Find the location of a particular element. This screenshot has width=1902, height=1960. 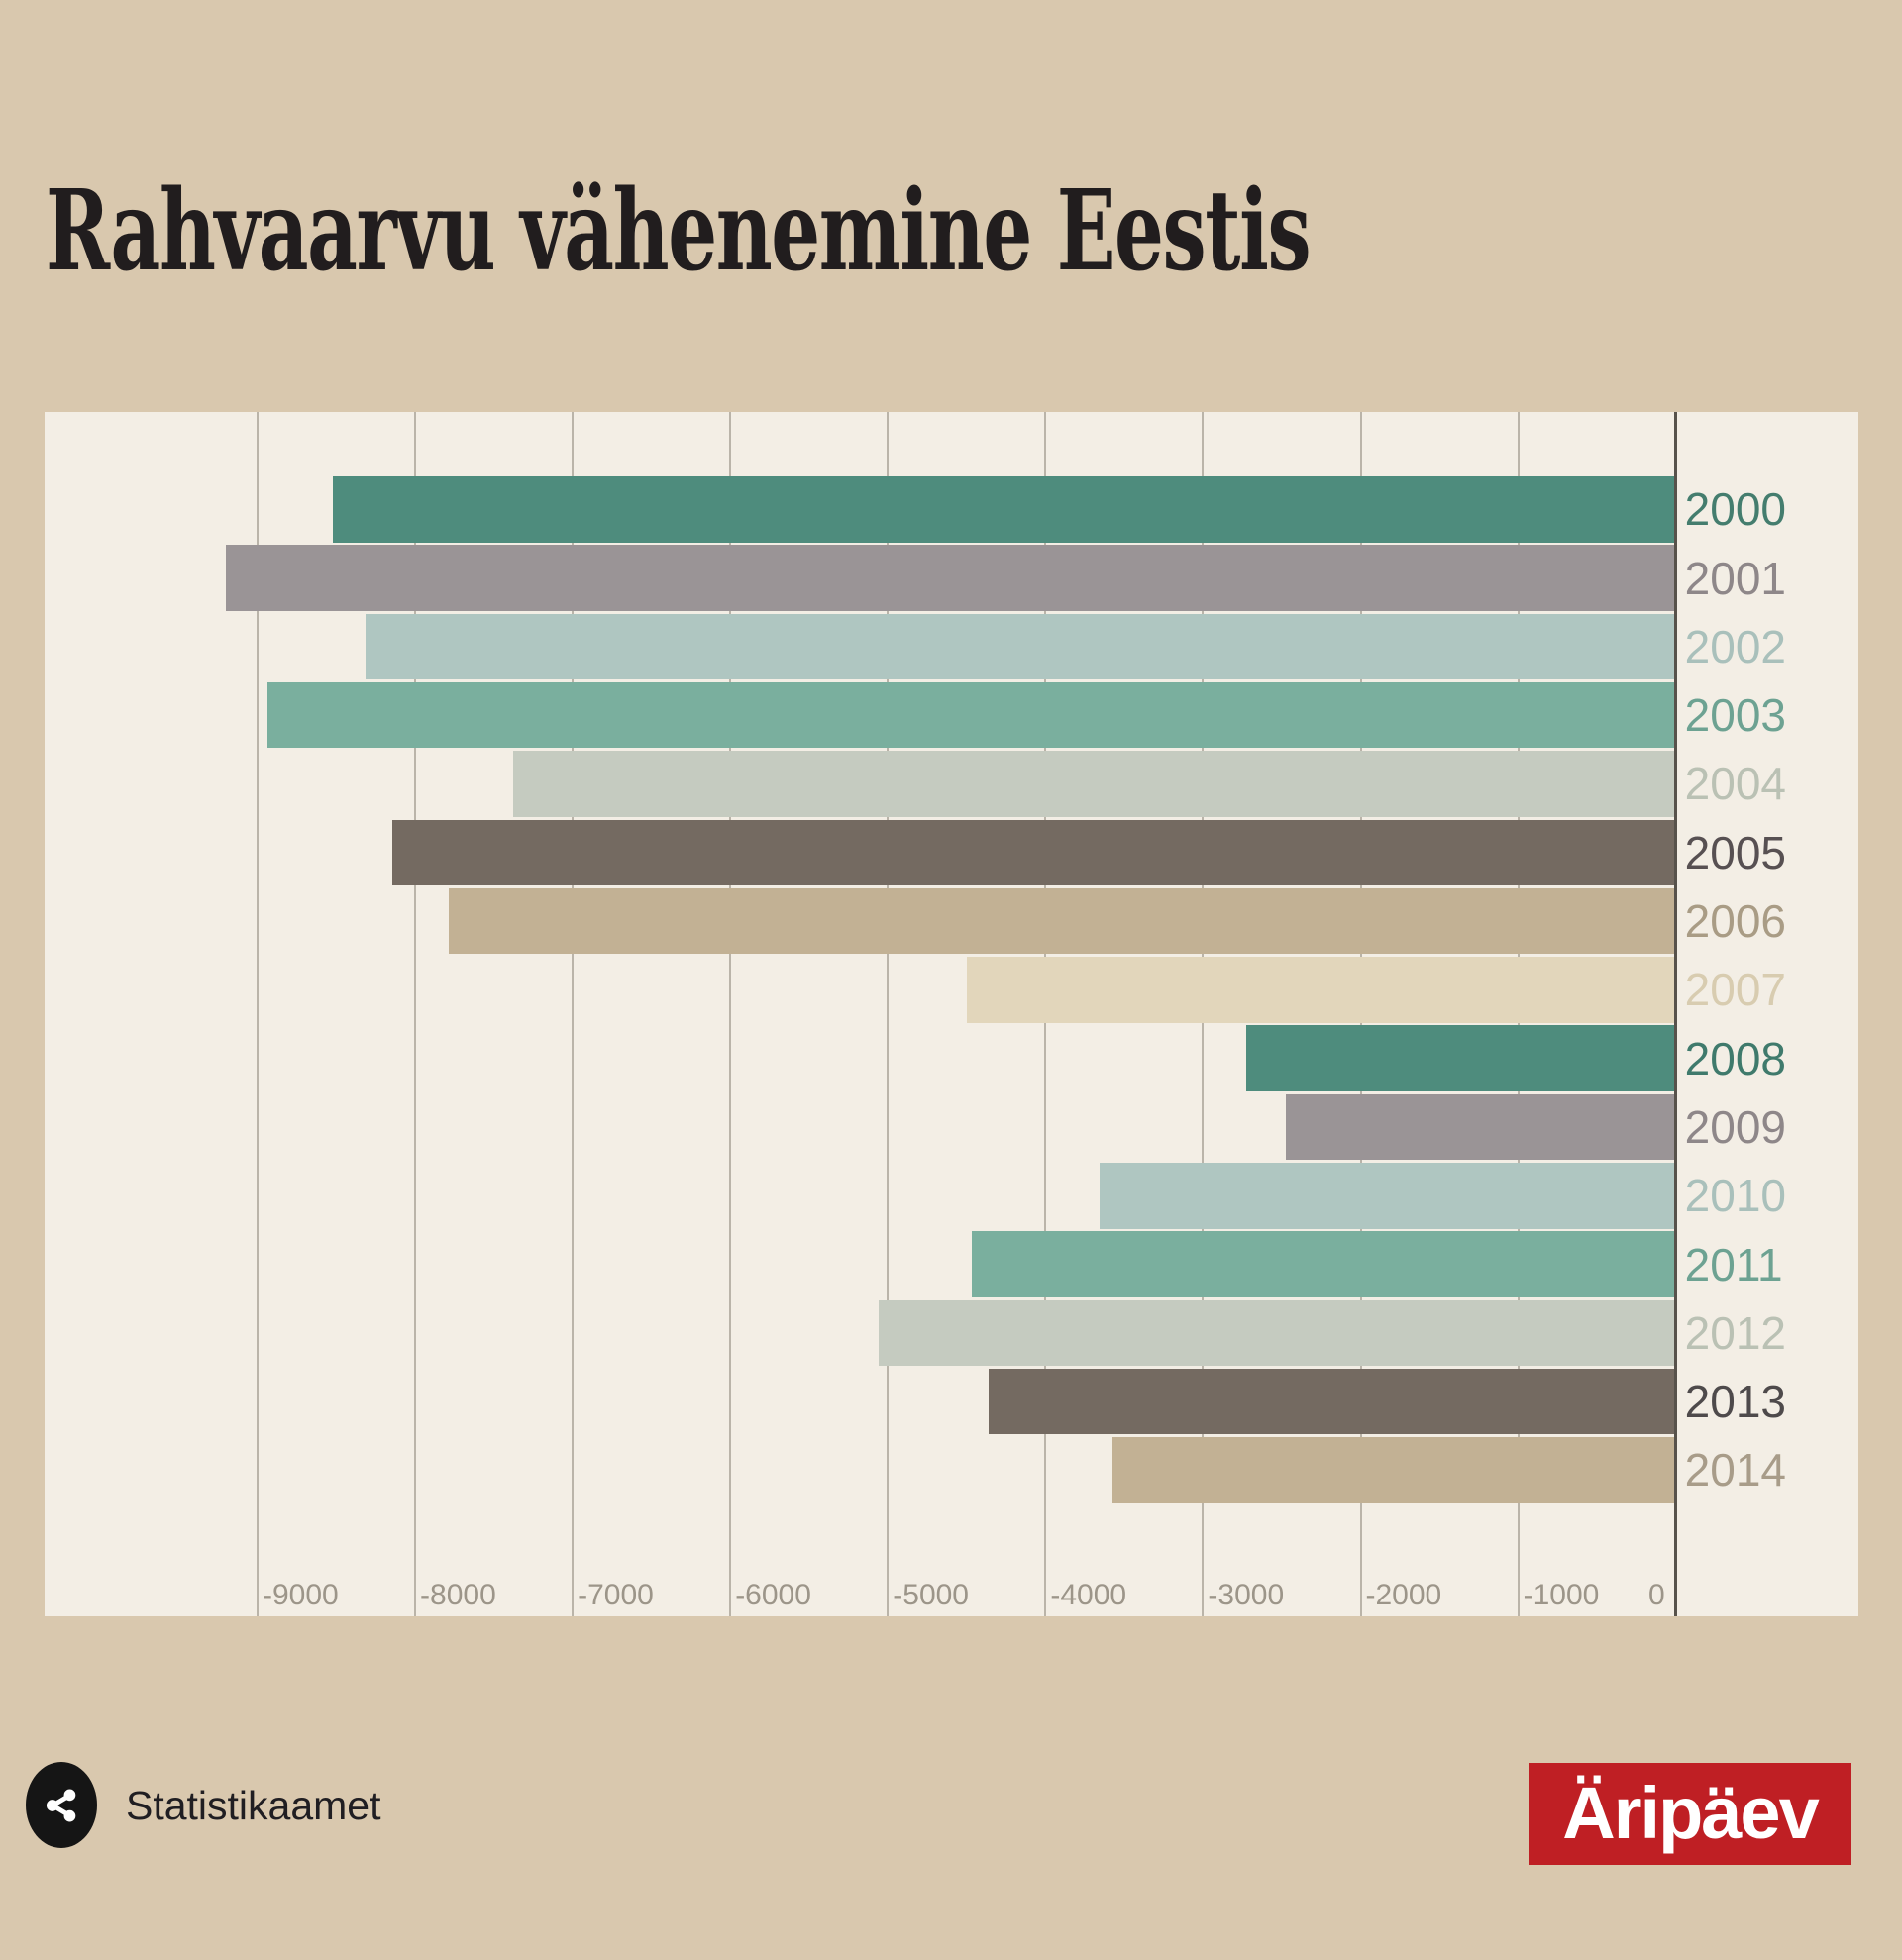

bar-2003 is located at coordinates (971, 715).